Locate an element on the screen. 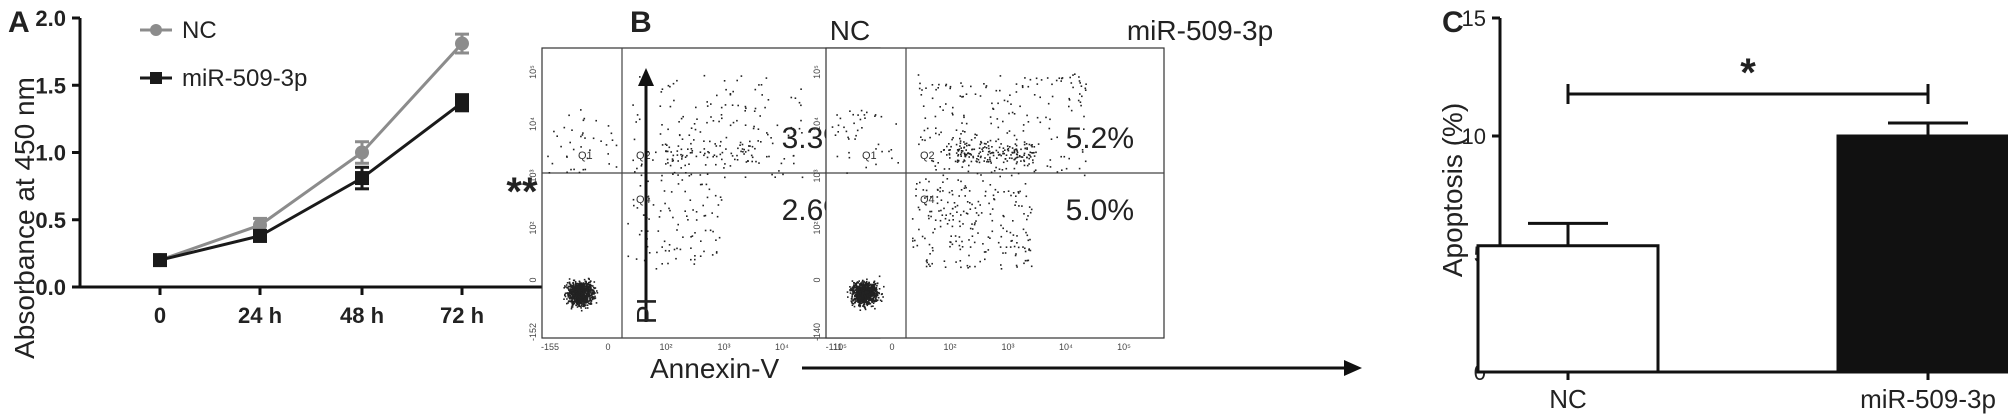  legend-nc-marker is located at coordinates (156, 30).